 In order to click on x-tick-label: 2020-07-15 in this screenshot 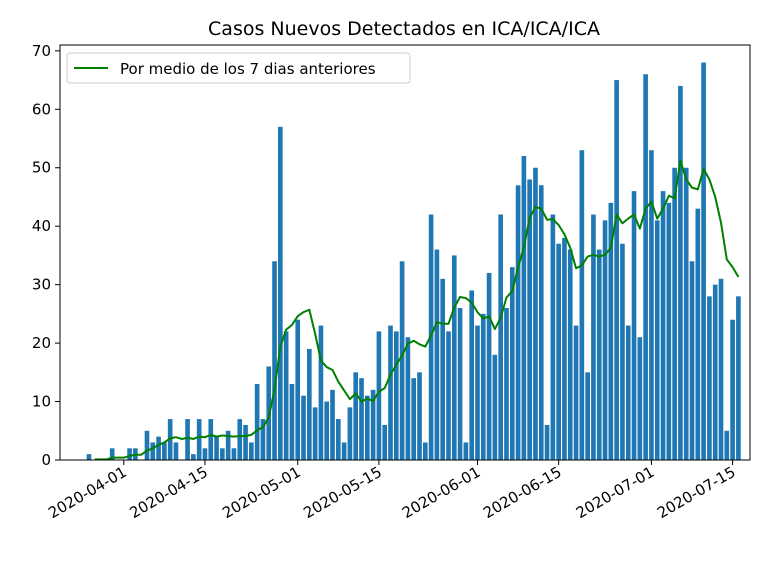, I will do `click(696, 492)`.